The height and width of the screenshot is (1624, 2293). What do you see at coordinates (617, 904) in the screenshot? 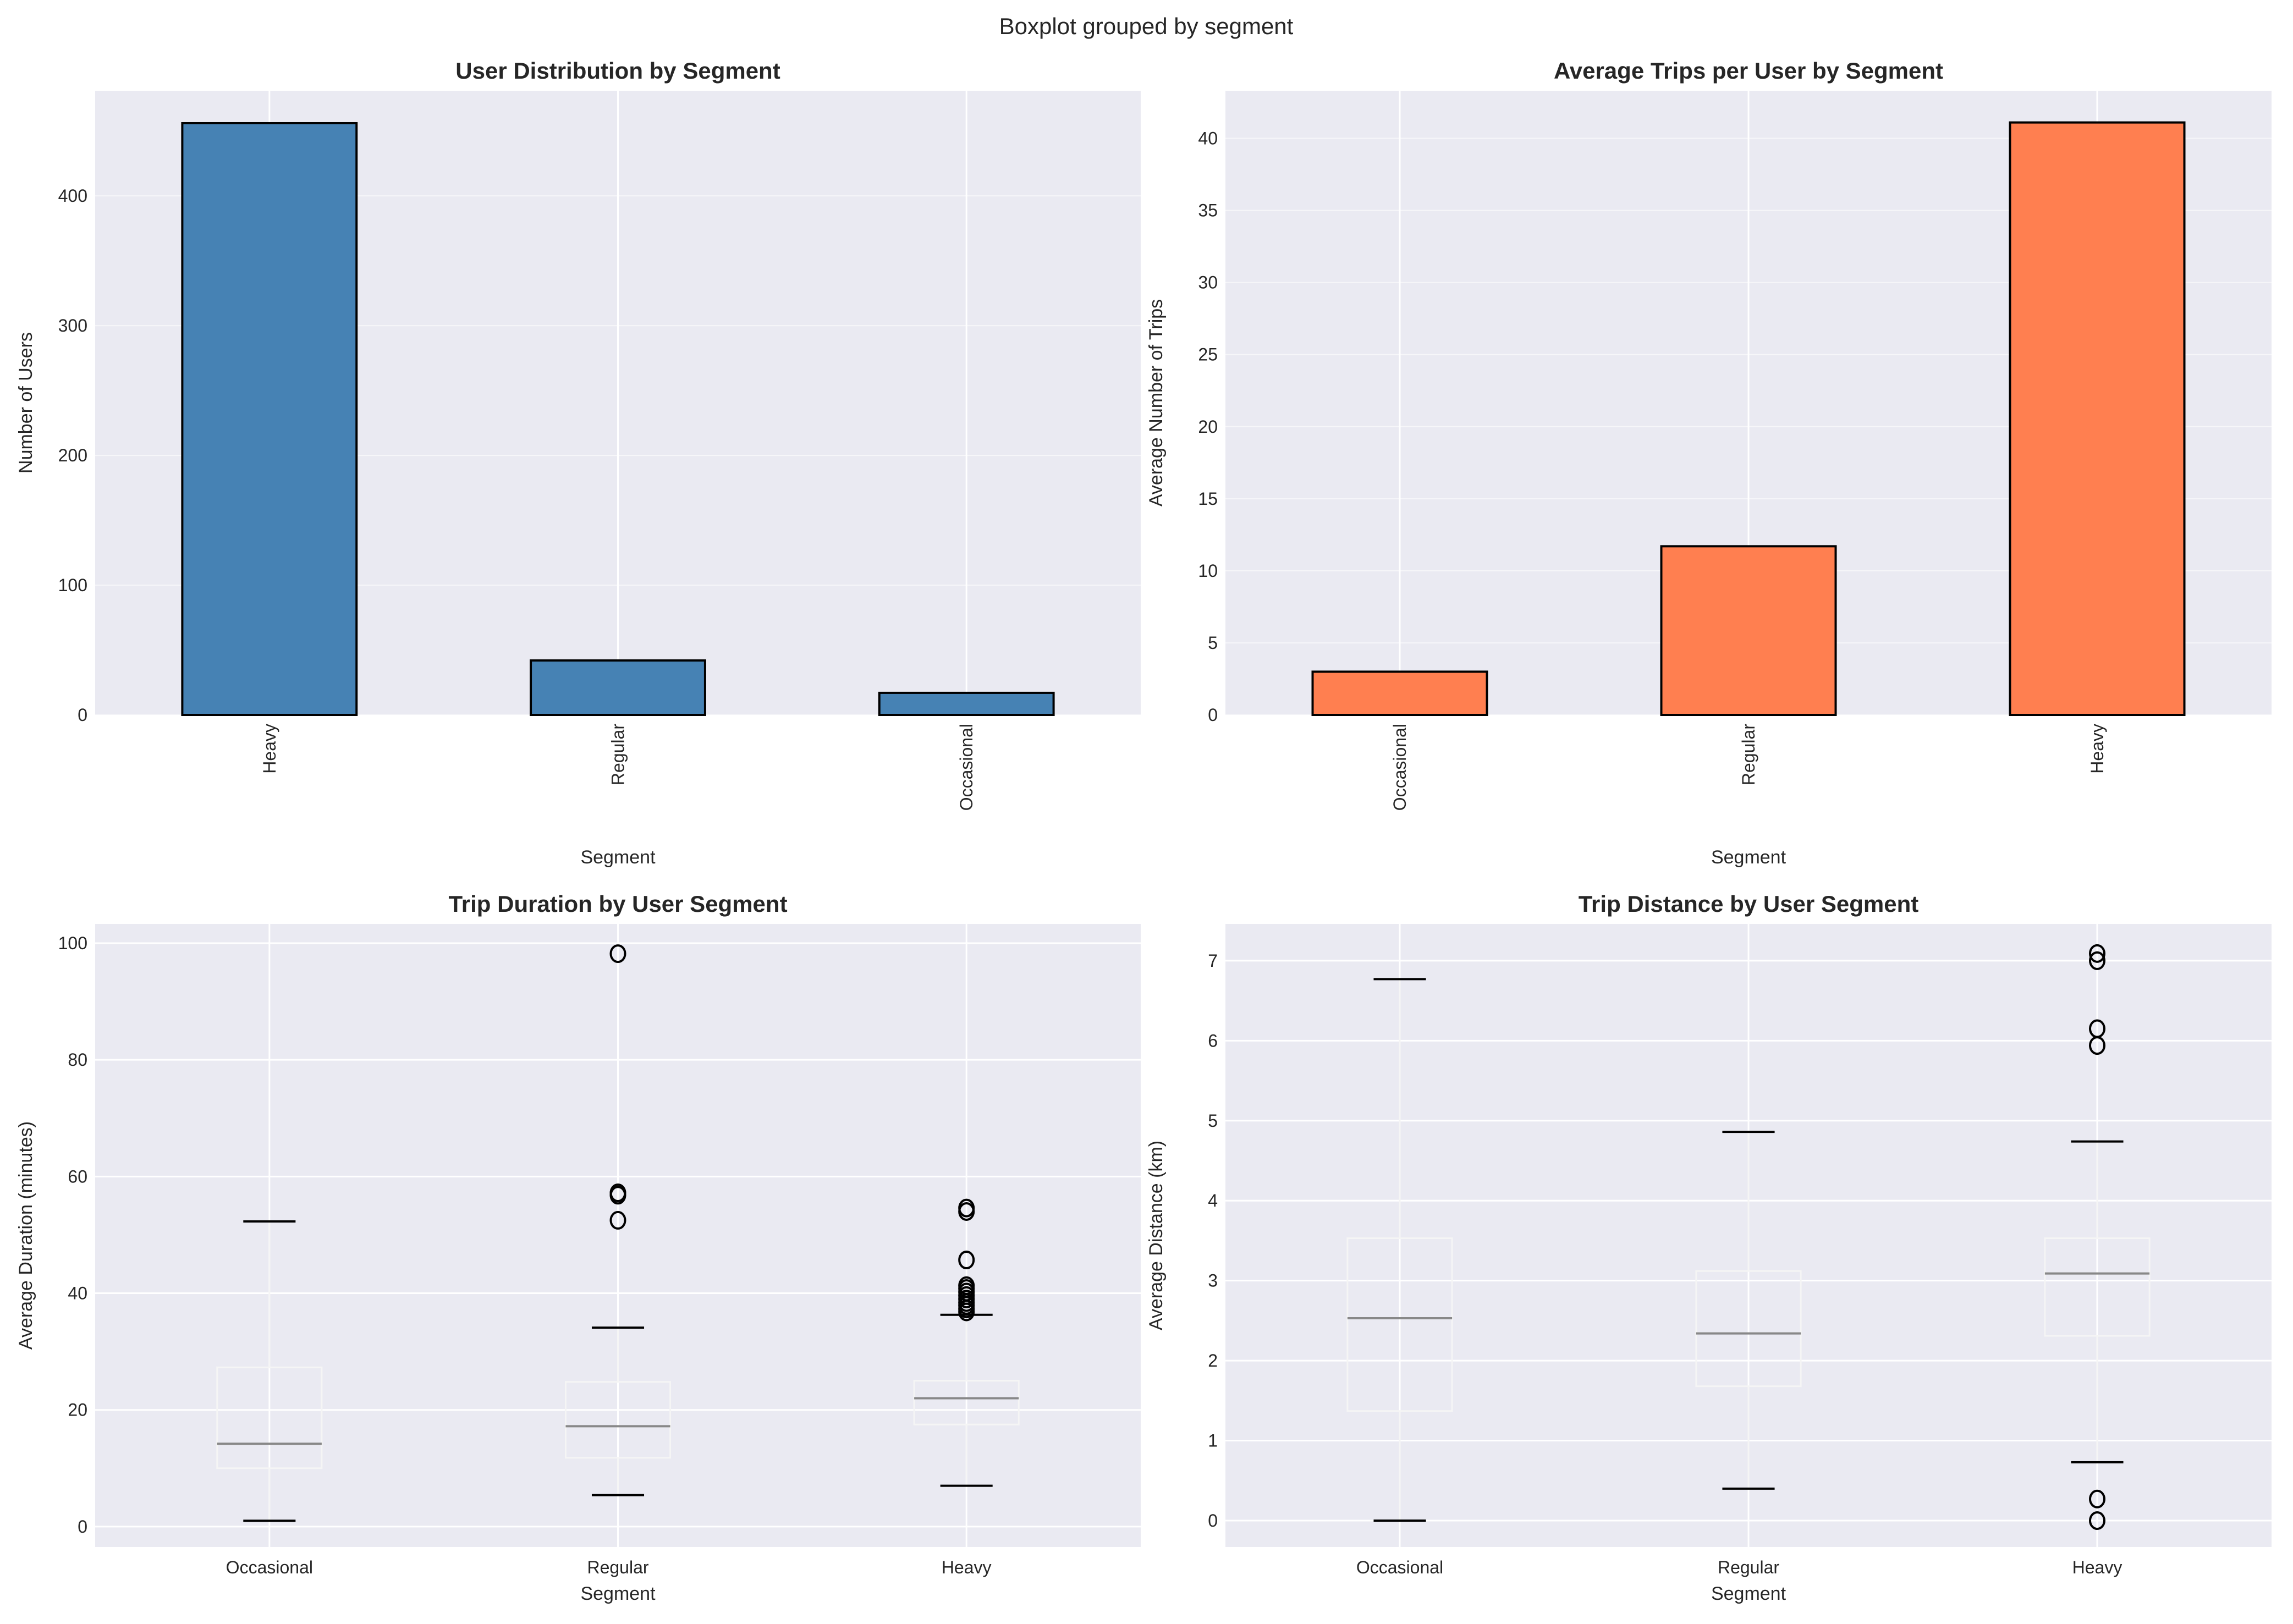
I see `subplot-title: Trip Duration by User Segment` at bounding box center [617, 904].